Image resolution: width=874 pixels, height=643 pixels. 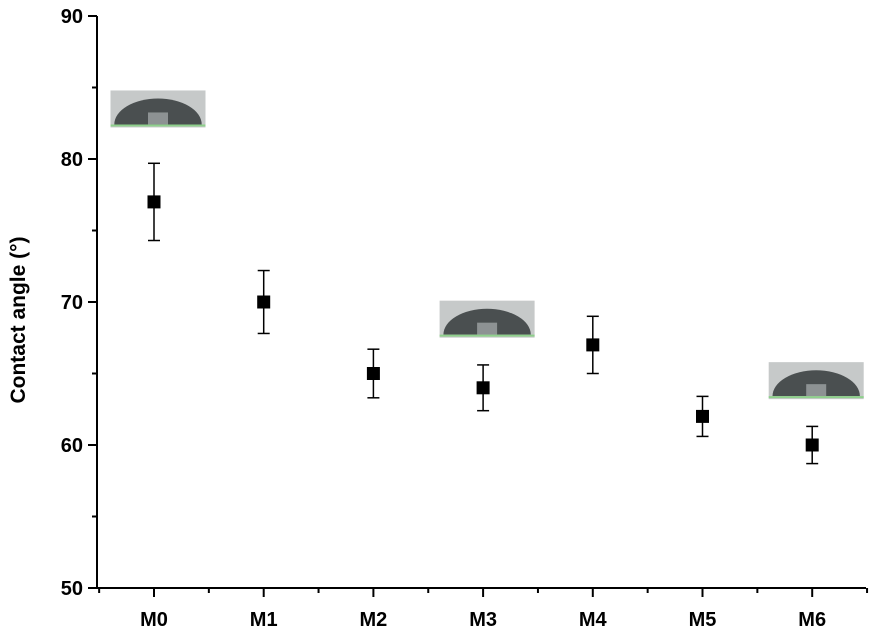 What do you see at coordinates (264, 620) in the screenshot?
I see `x-tick-label: M1` at bounding box center [264, 620].